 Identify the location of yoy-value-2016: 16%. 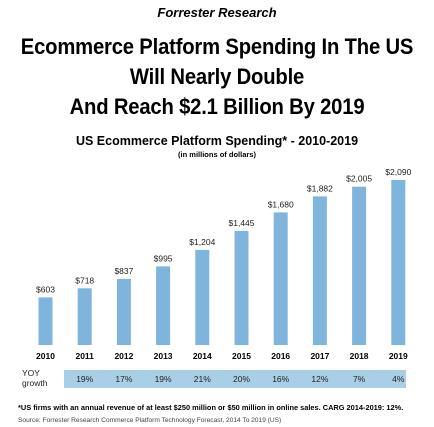
(280, 379).